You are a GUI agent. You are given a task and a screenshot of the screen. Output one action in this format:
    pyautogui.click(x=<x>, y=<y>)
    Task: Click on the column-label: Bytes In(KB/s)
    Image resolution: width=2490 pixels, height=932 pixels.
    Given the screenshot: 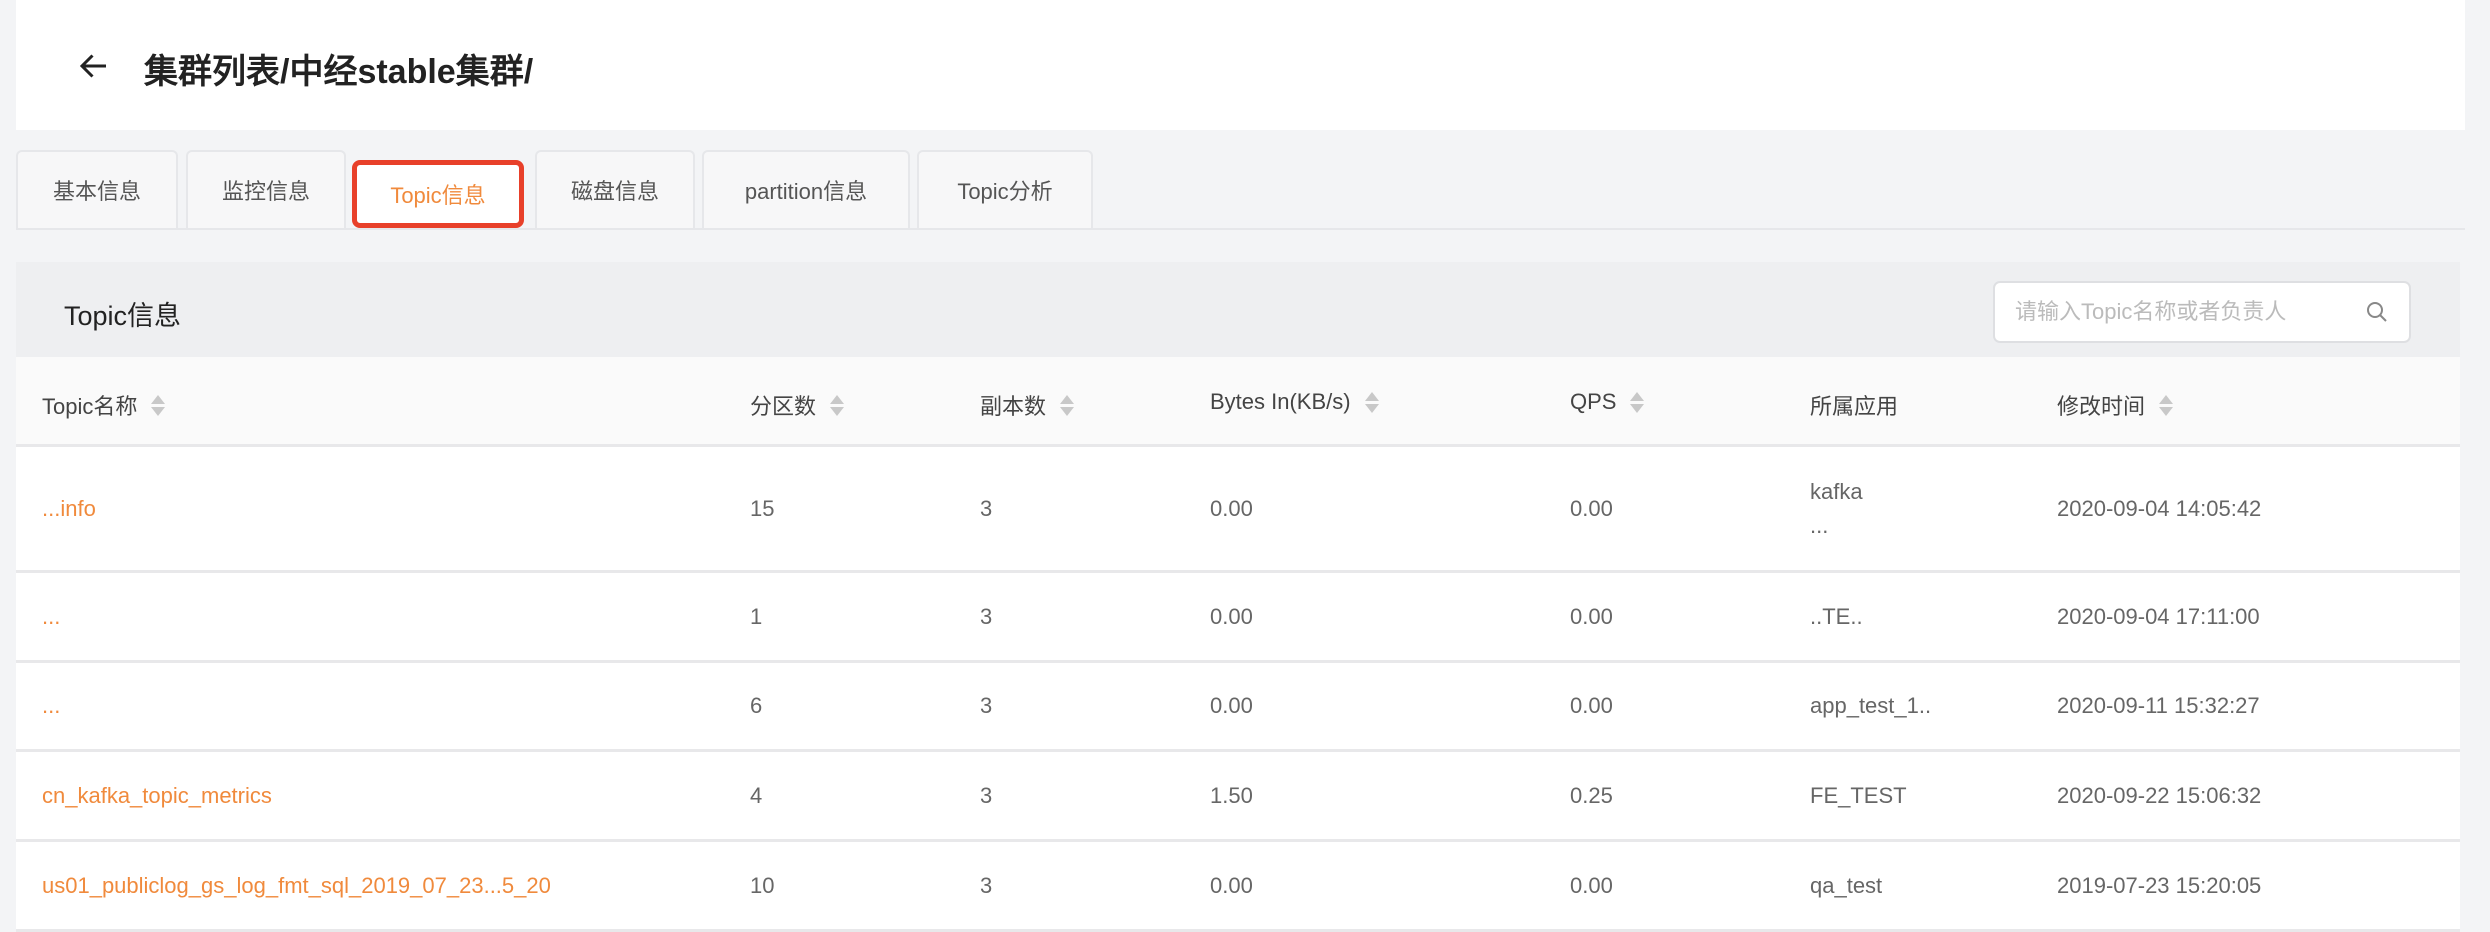 What is the action you would take?
    pyautogui.click(x=1280, y=401)
    